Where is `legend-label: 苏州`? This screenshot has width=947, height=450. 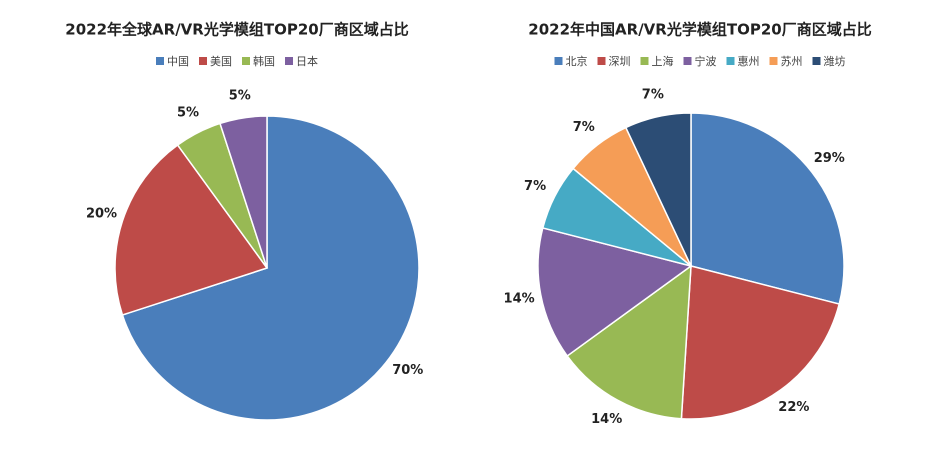 legend-label: 苏州 is located at coordinates (792, 61).